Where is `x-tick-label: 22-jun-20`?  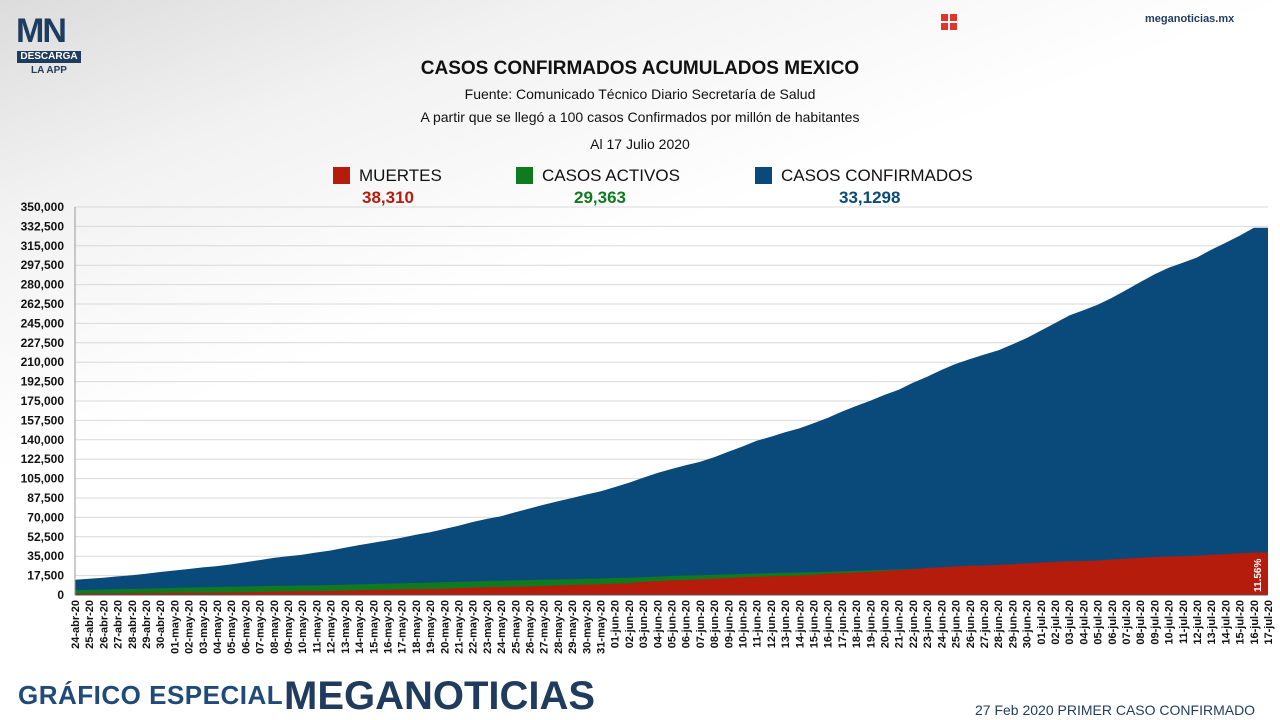 x-tick-label: 22-jun-20 is located at coordinates (914, 624).